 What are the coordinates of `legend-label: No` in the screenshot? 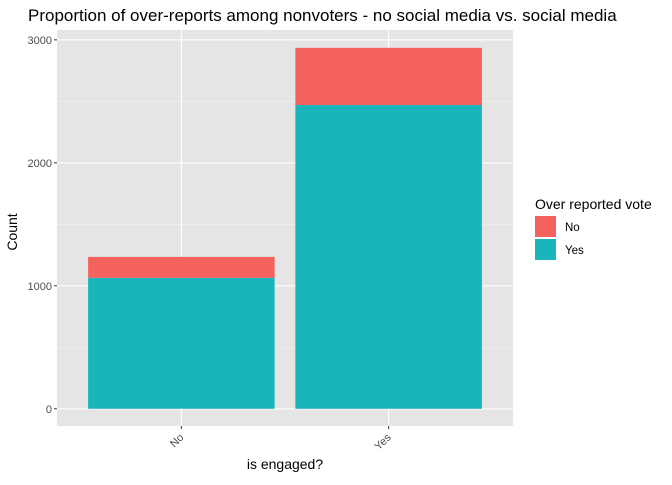 It's located at (572, 228).